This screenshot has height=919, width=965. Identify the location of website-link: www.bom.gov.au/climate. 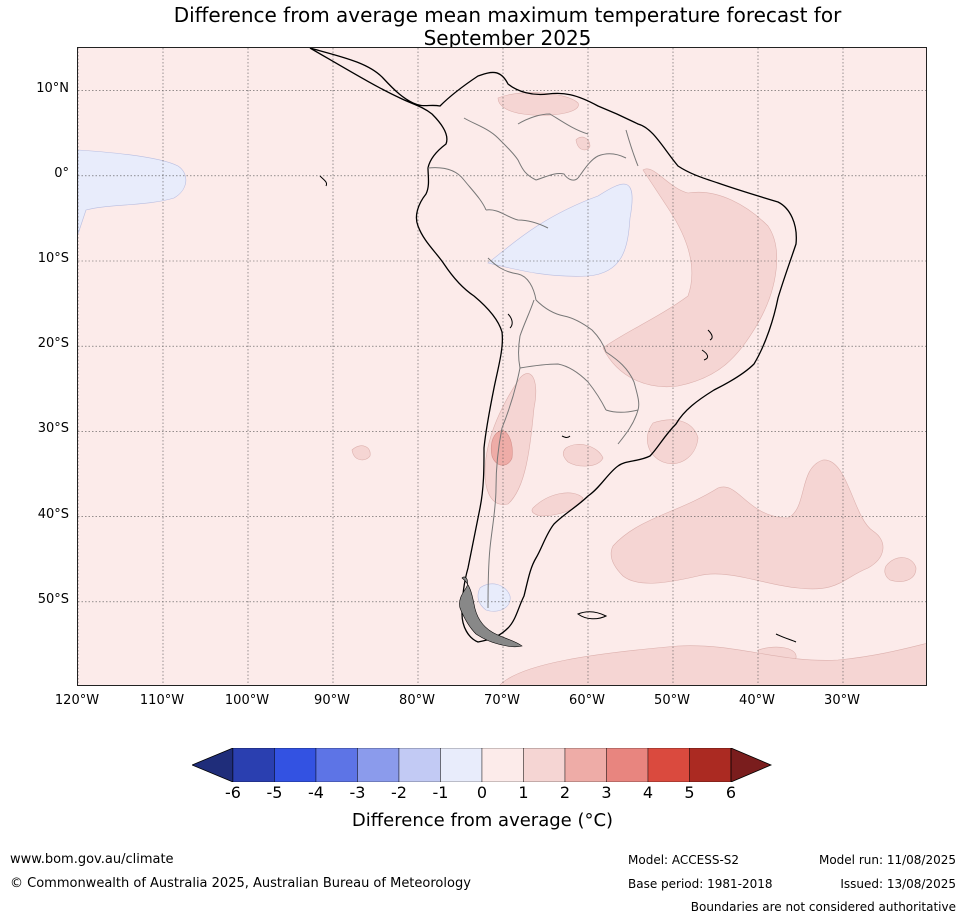
(92, 859).